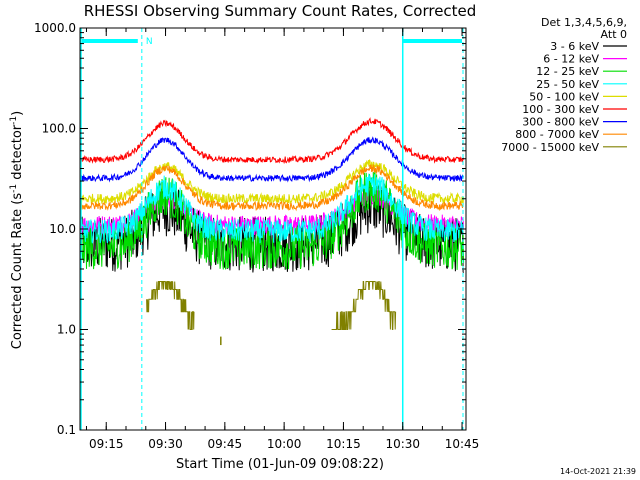  What do you see at coordinates (106, 444) in the screenshot?
I see `x-tick-label: 09:15` at bounding box center [106, 444].